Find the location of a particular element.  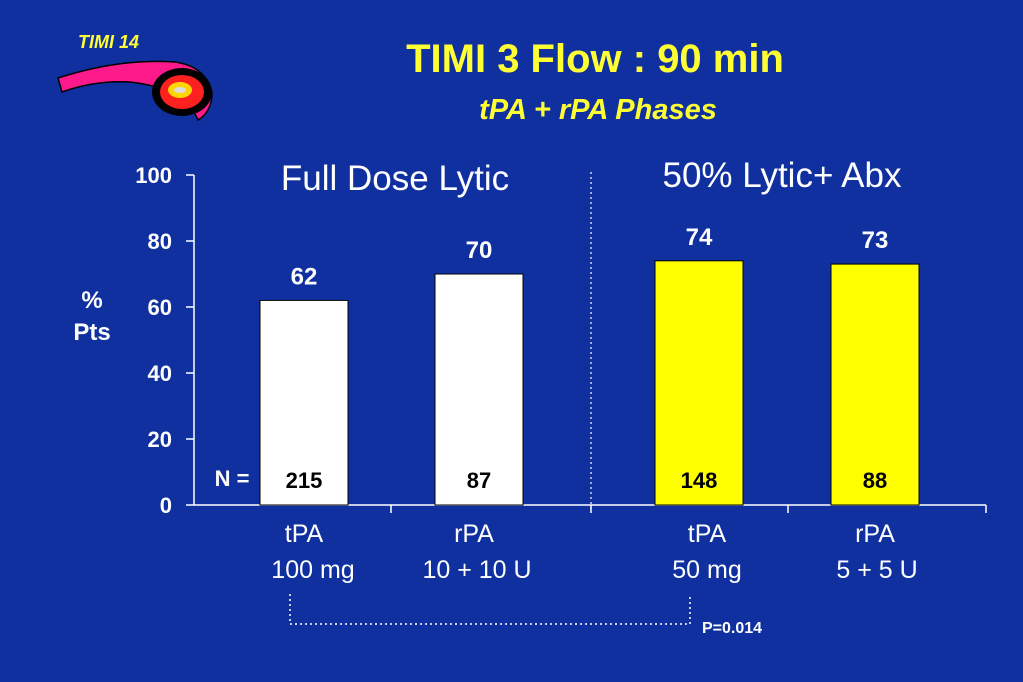

y-tick-label: 20 is located at coordinates (160, 439).